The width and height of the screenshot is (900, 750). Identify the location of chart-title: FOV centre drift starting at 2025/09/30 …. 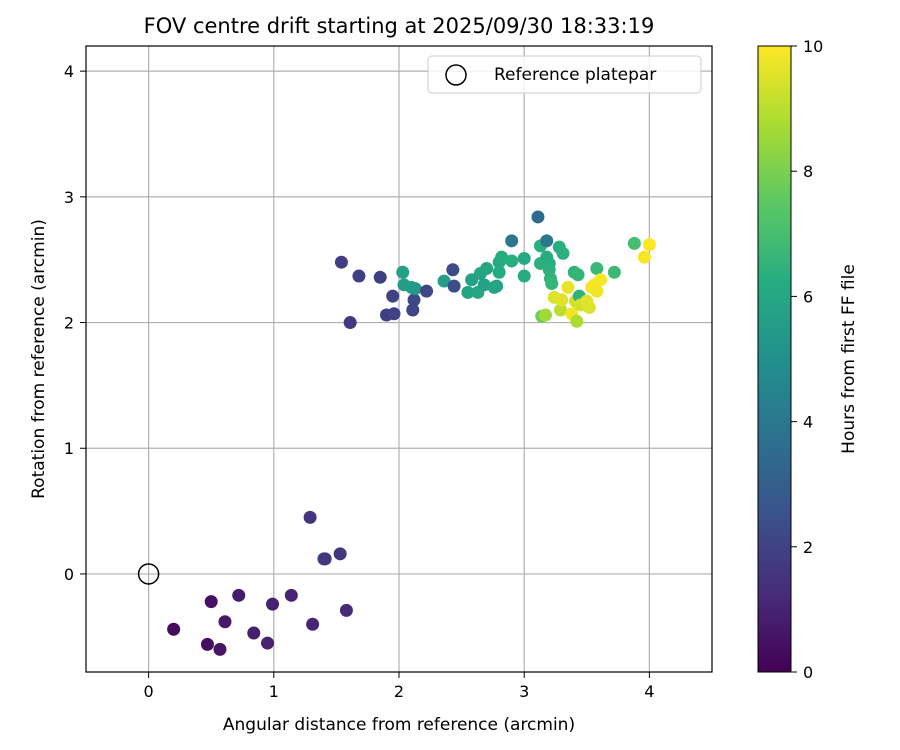
(399, 26).